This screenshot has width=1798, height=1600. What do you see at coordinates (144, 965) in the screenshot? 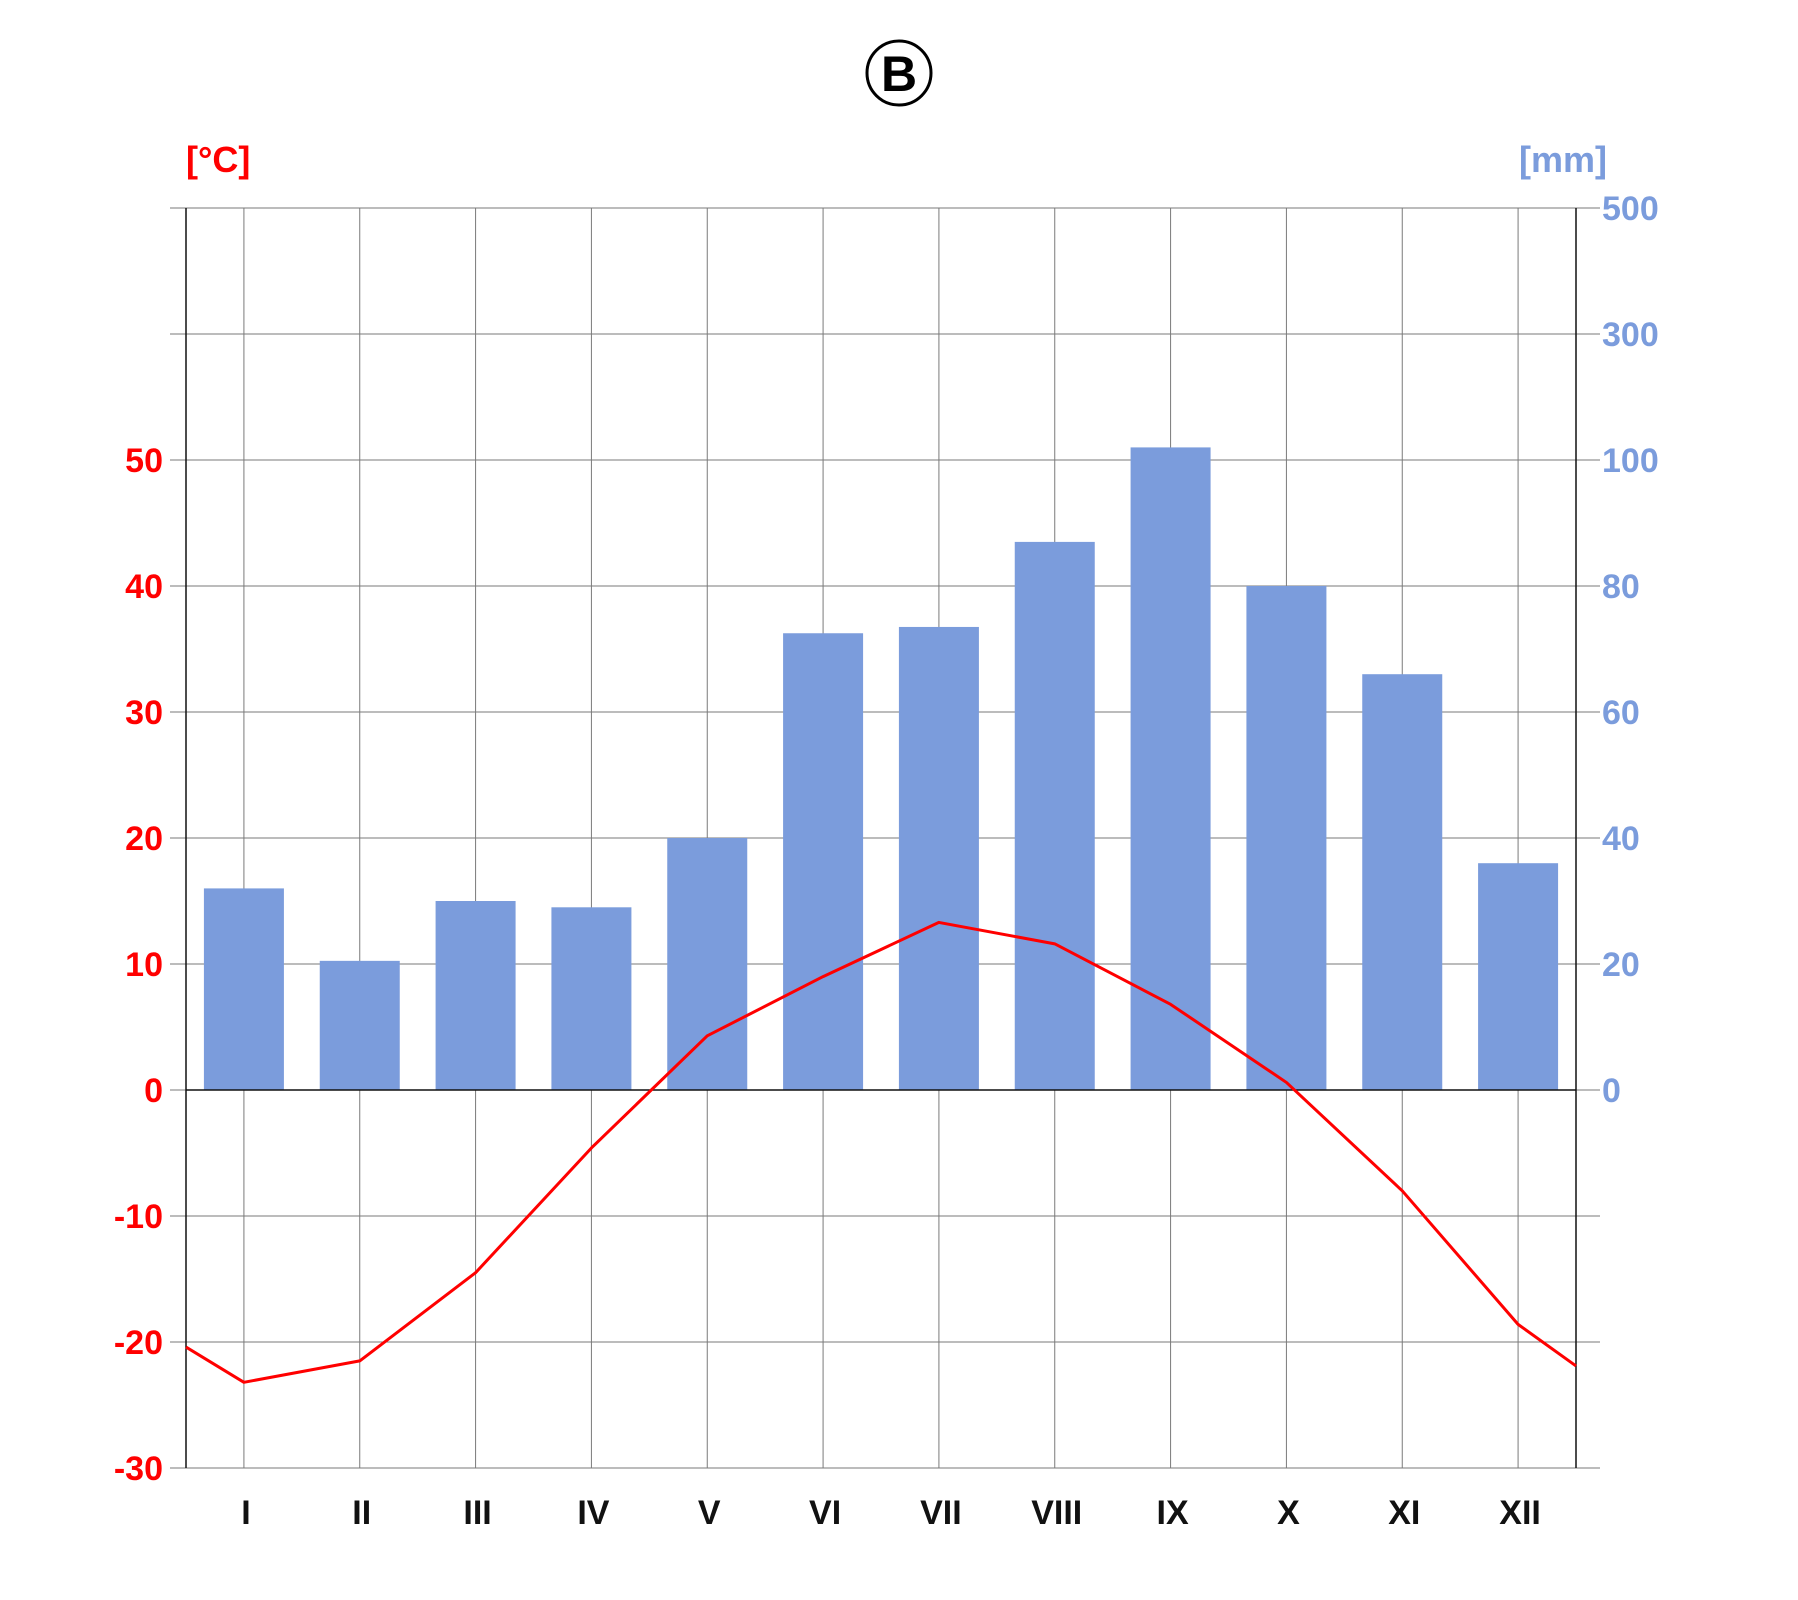
I see `left-tick-label: 10` at bounding box center [144, 965].